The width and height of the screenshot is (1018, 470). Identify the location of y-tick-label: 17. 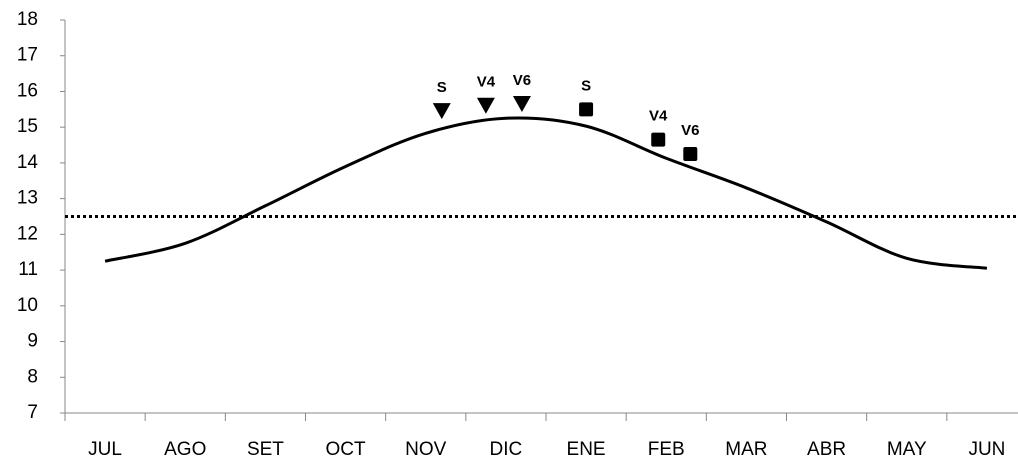
(27, 55).